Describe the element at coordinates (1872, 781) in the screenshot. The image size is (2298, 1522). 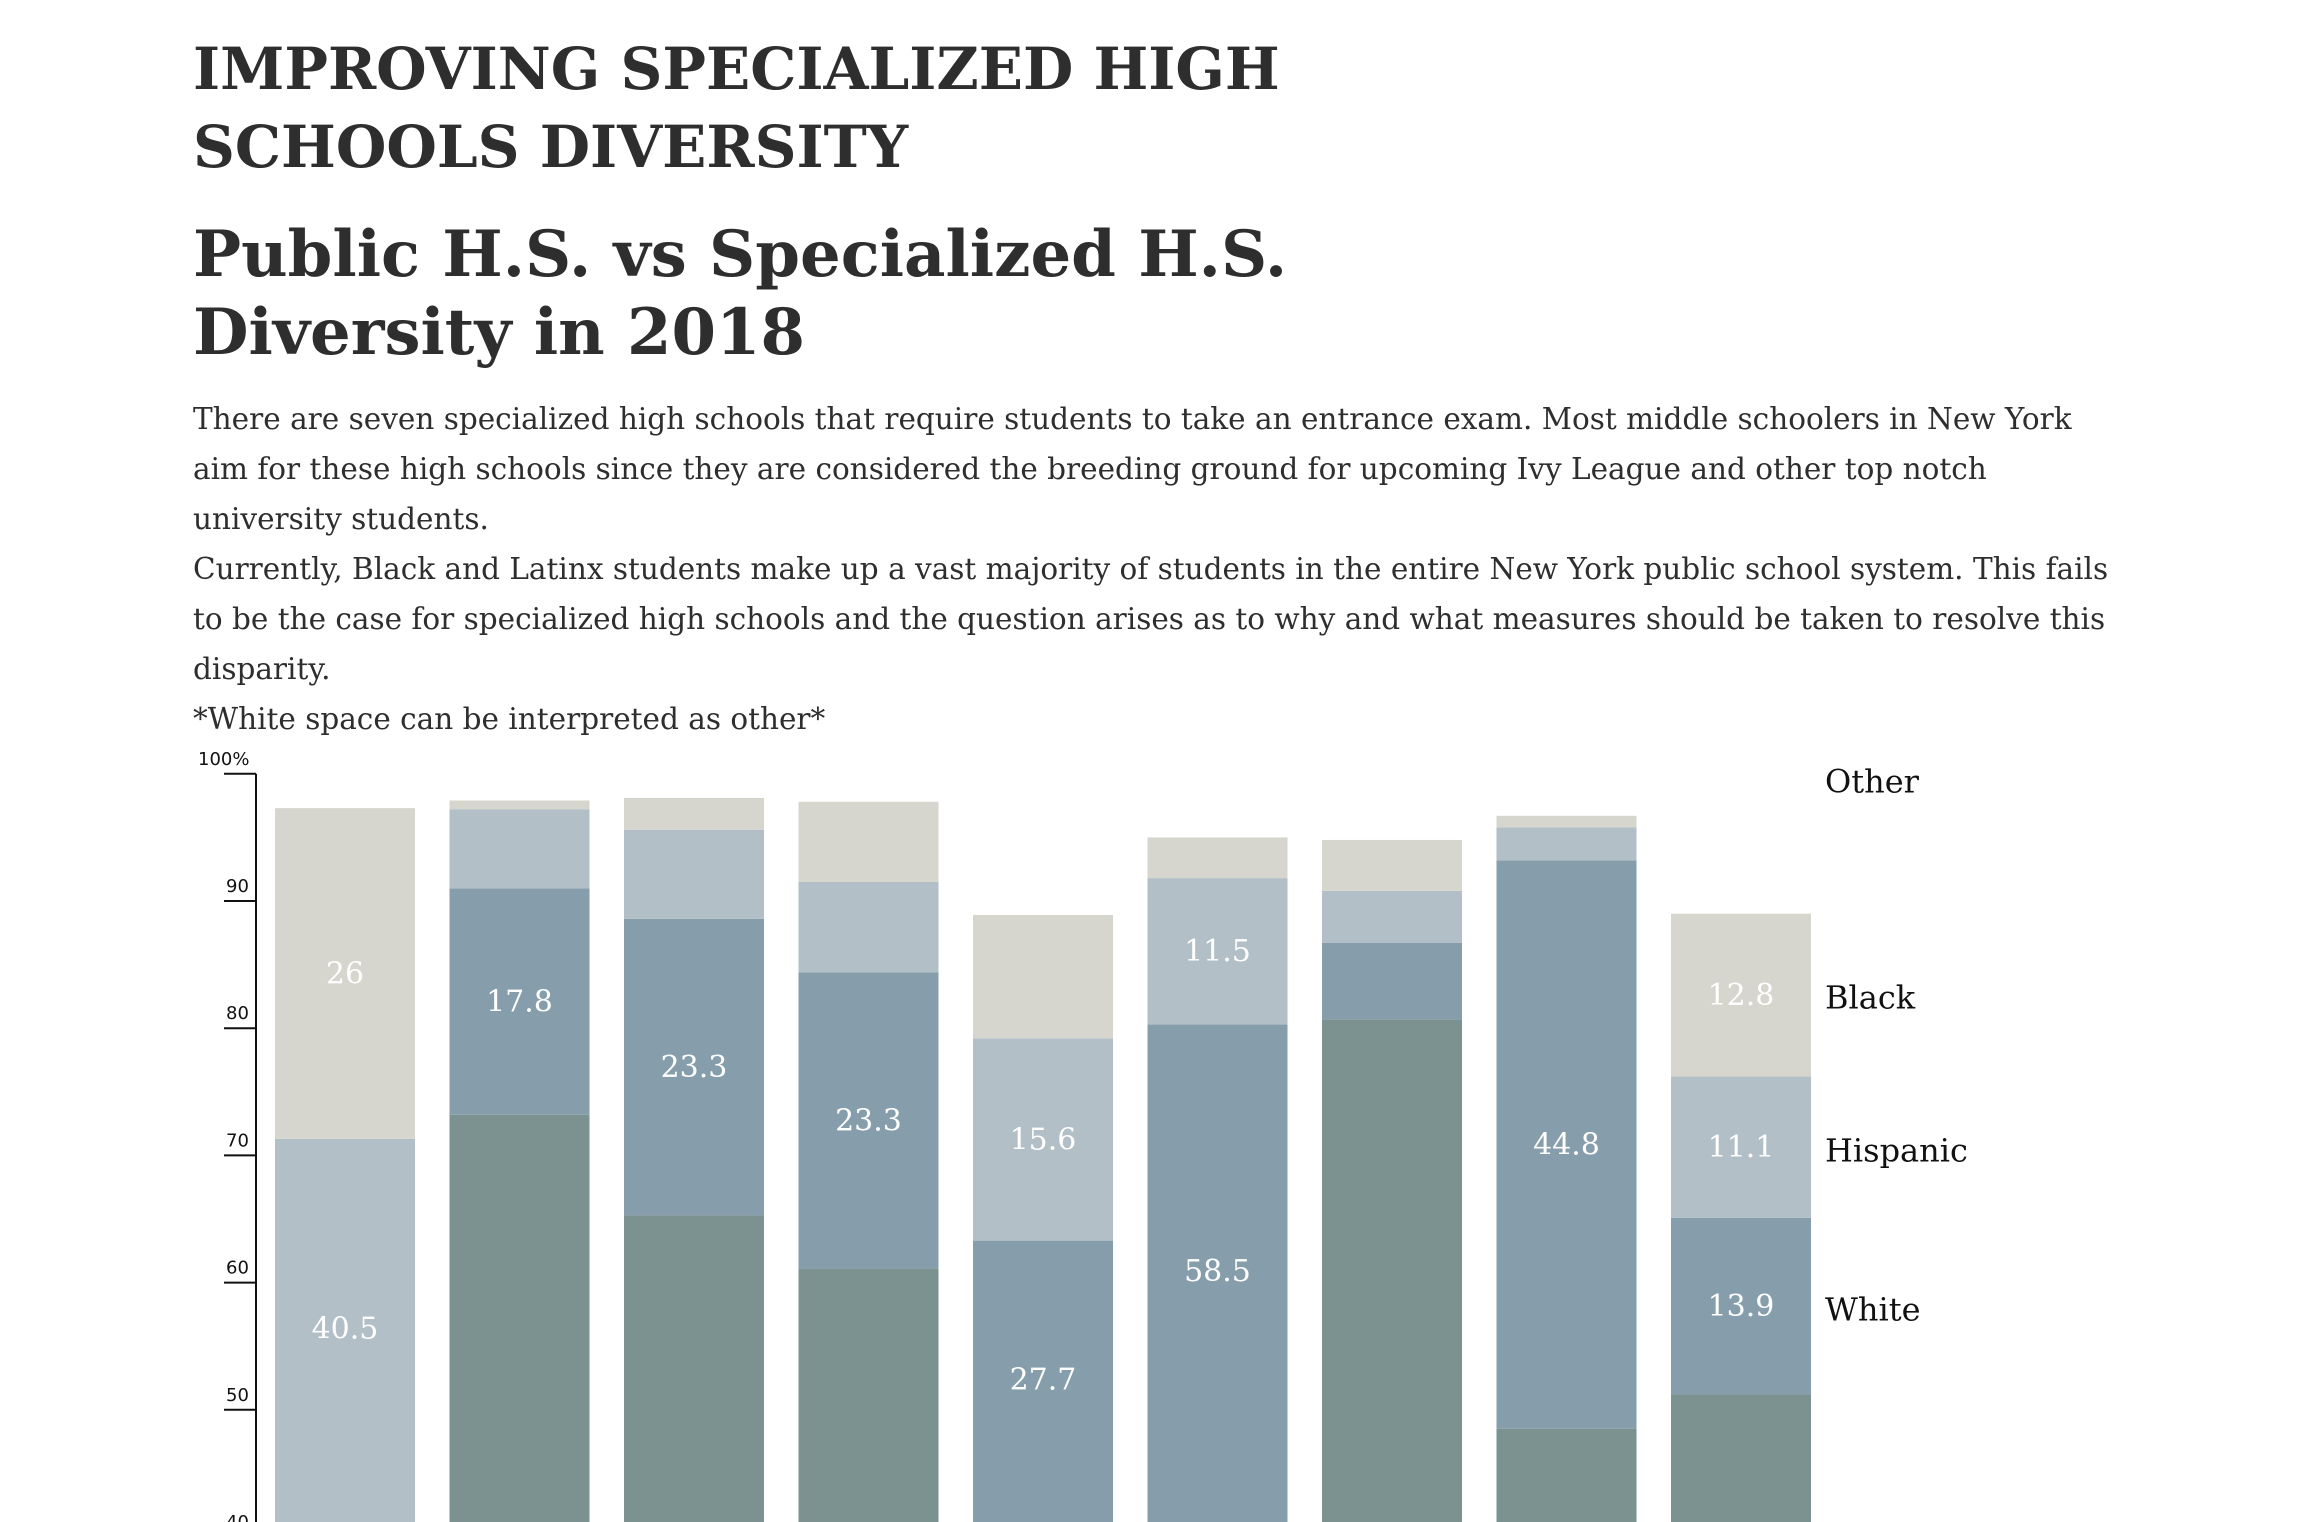
I see `legend-label-other: Other` at that location.